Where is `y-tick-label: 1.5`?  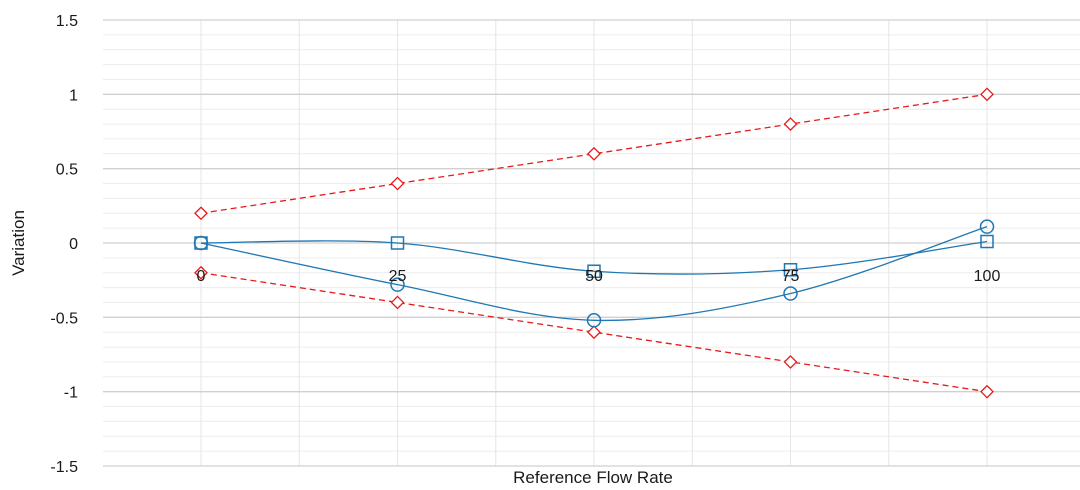
y-tick-label: 1.5 is located at coordinates (67, 21).